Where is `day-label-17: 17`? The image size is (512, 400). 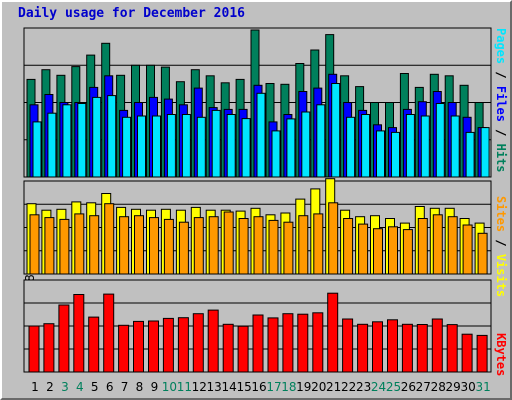 day-label-17: 17 is located at coordinates (273, 387).